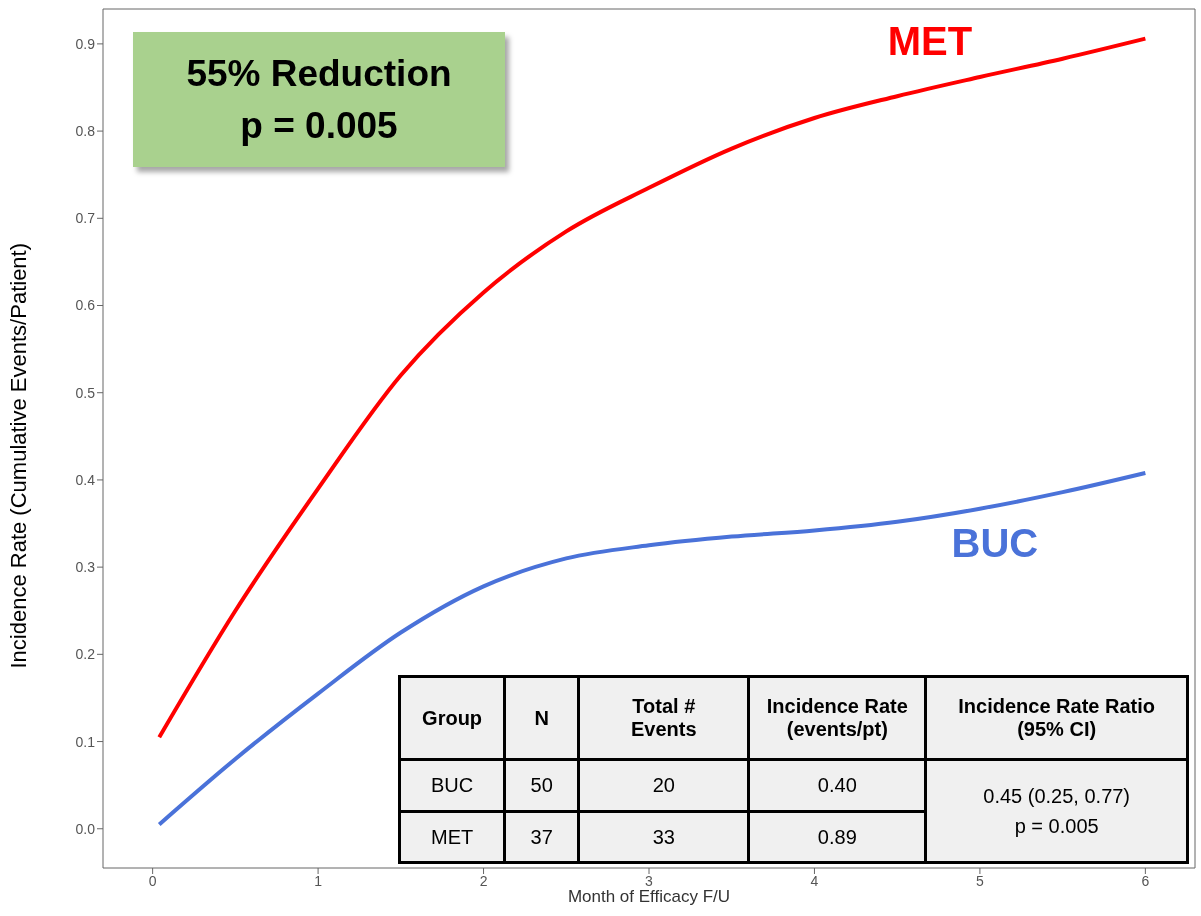 Image resolution: width=1201 pixels, height=916 pixels. Describe the element at coordinates (452, 785) in the screenshot. I see `annotation: BUC` at that location.